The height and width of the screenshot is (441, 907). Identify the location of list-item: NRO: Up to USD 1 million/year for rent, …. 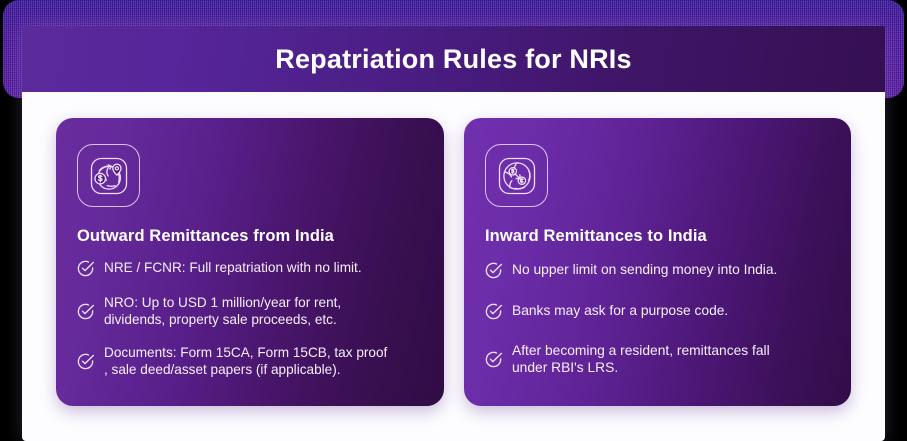
(253, 311).